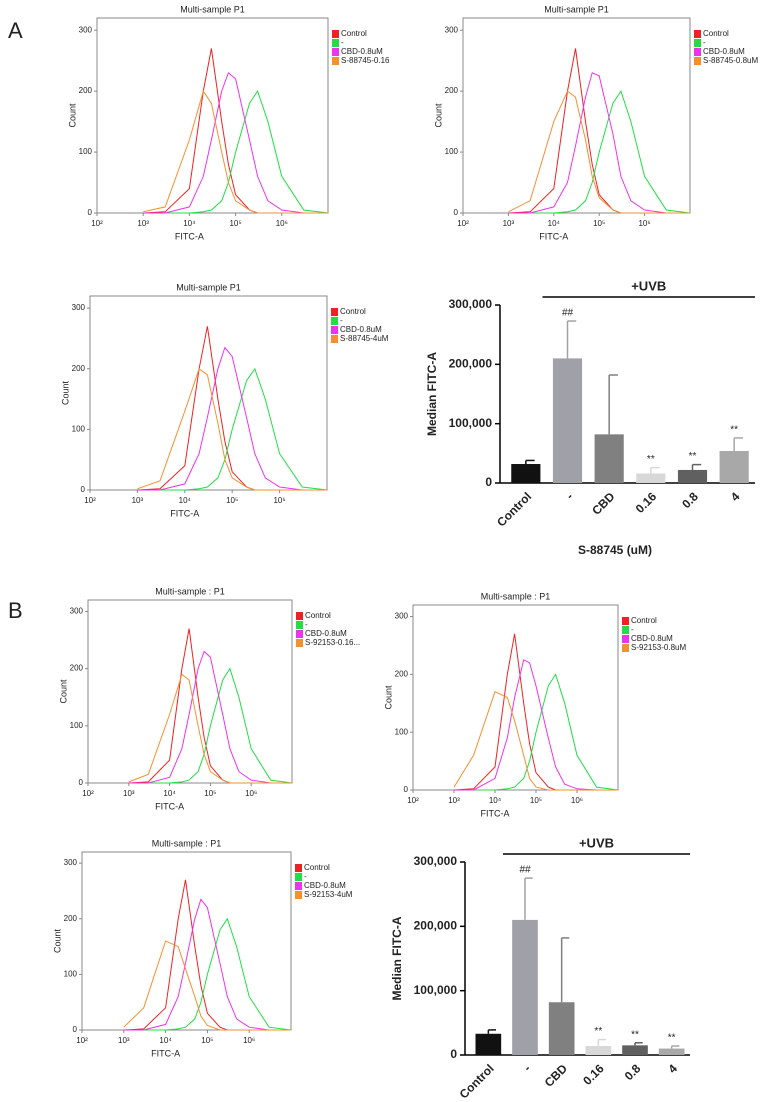 This screenshot has height=1102, width=774. What do you see at coordinates (15, 30) in the screenshot?
I see `panel-label: A` at bounding box center [15, 30].